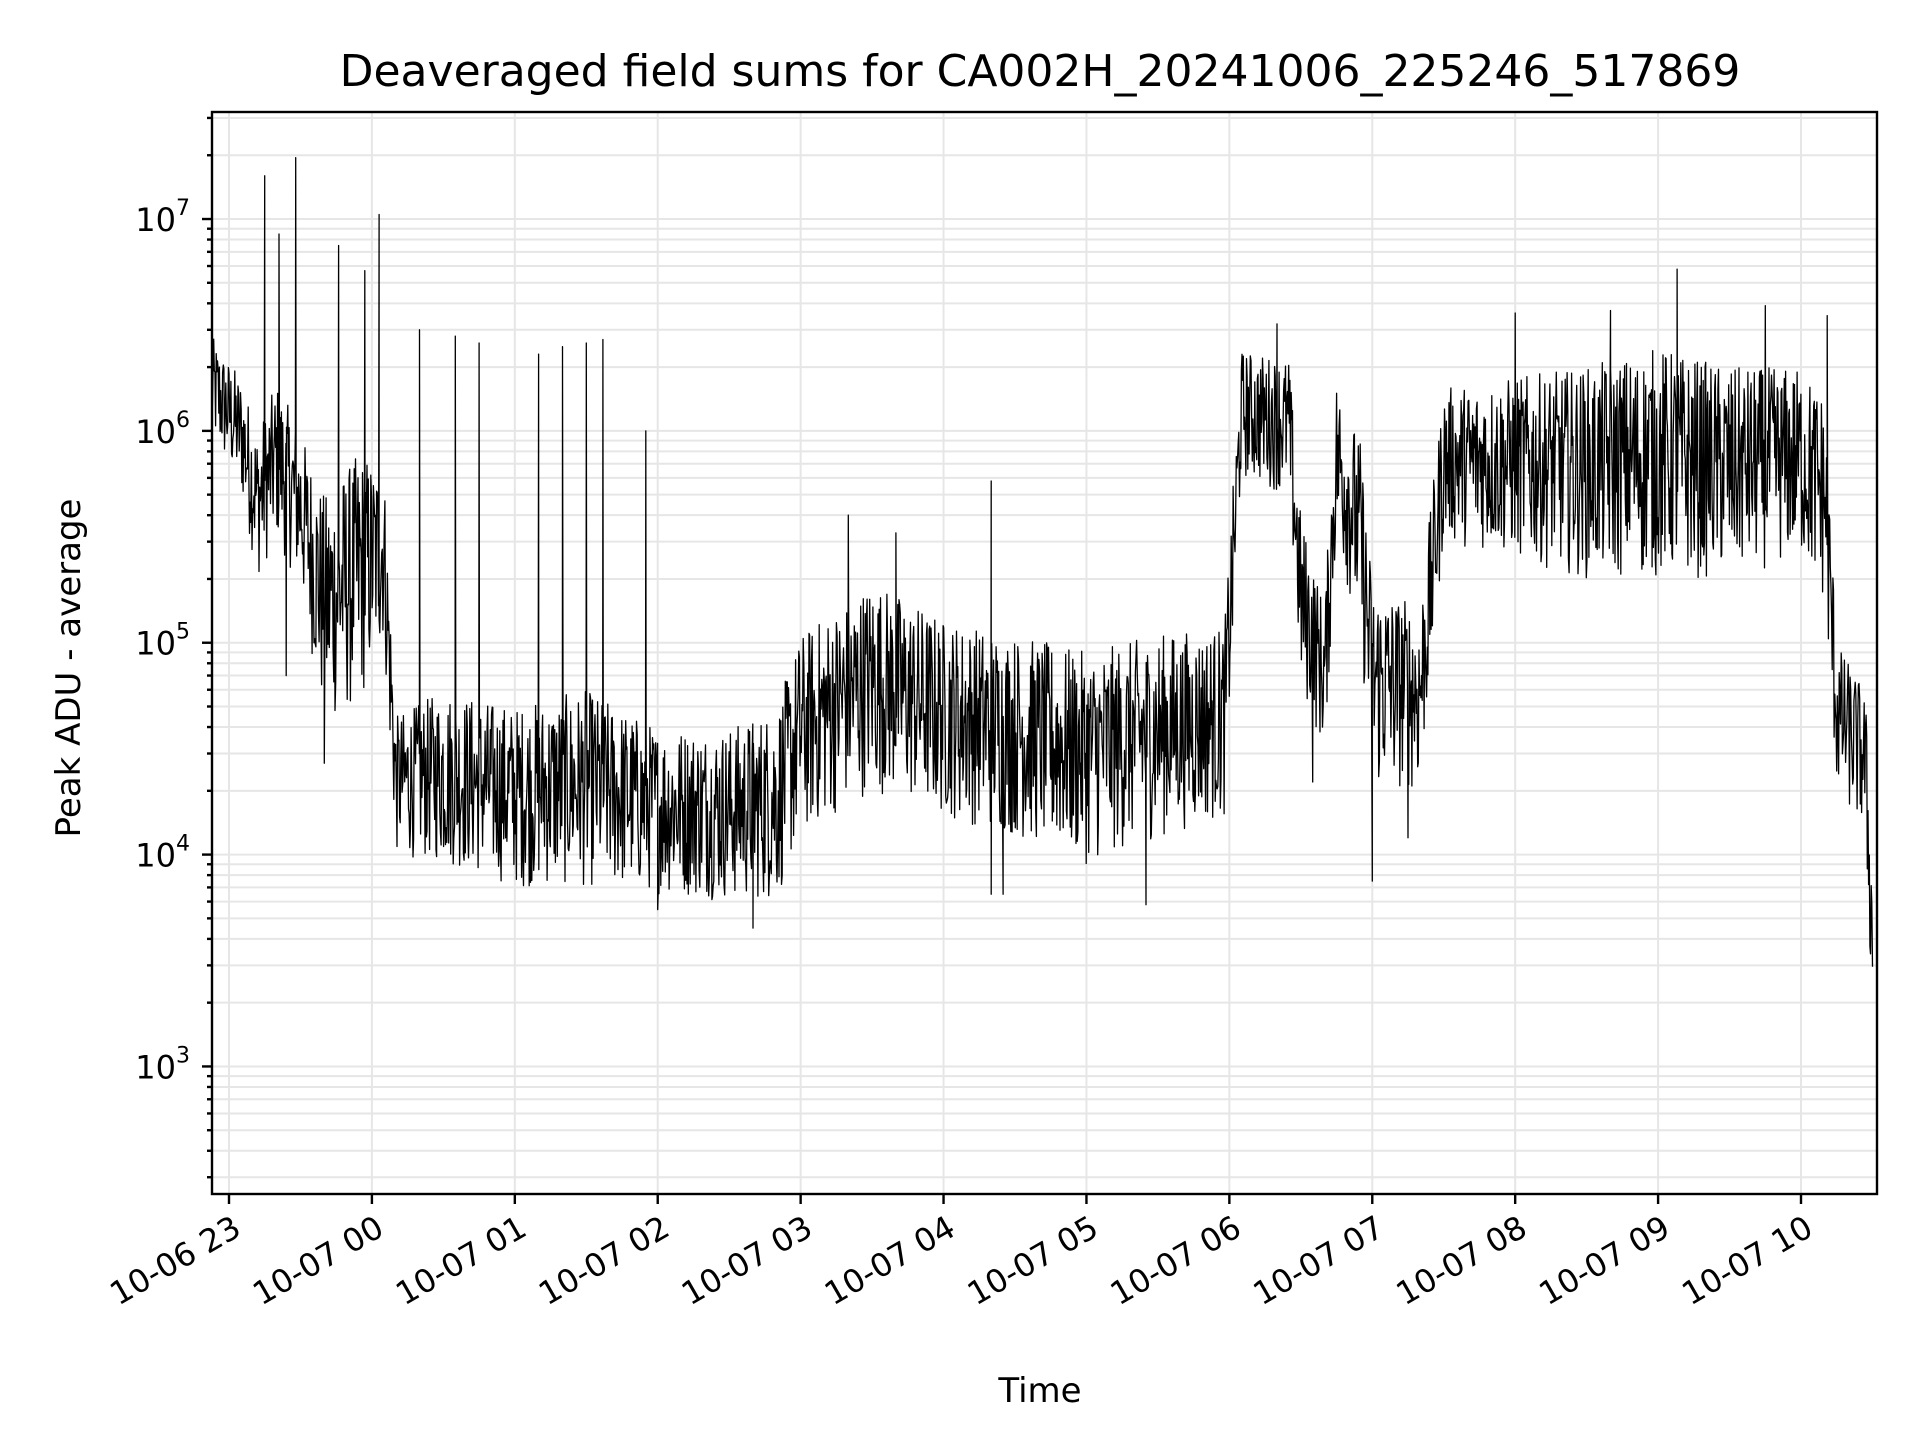 The width and height of the screenshot is (1920, 1440). Describe the element at coordinates (162, 429) in the screenshot. I see `y-tick-label: 10⁶` at that location.